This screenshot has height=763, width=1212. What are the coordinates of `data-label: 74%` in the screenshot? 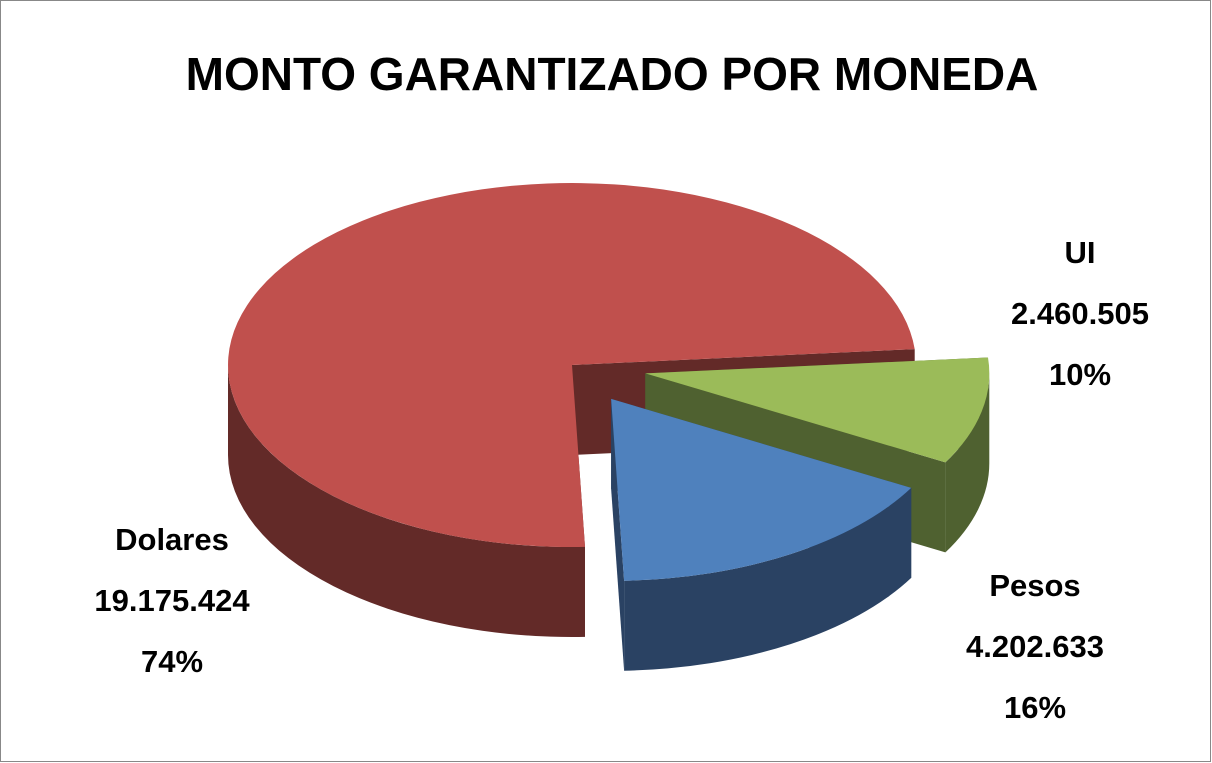 It's located at (172, 661).